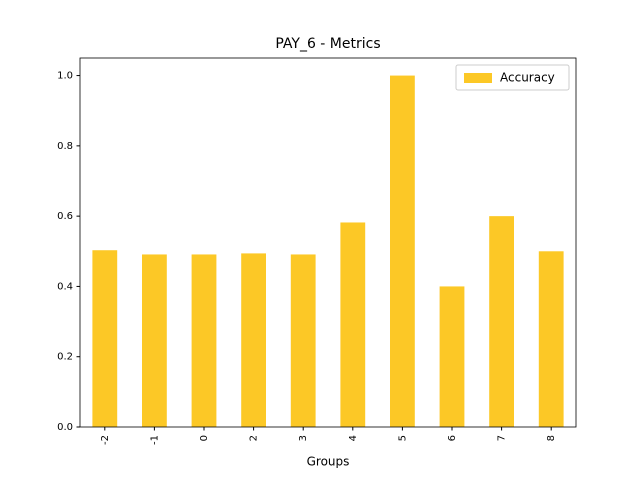 This screenshot has width=640, height=480. Describe the element at coordinates (65, 146) in the screenshot. I see `y-tick-label: 0.8` at that location.